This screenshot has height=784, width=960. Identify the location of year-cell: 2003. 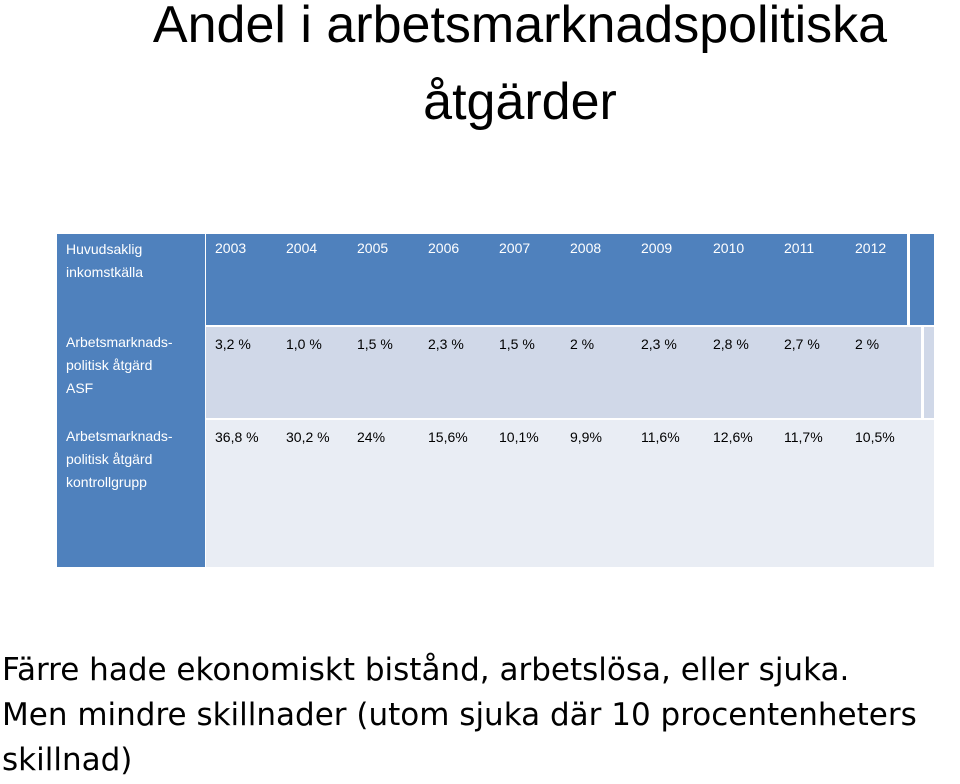
(231, 248).